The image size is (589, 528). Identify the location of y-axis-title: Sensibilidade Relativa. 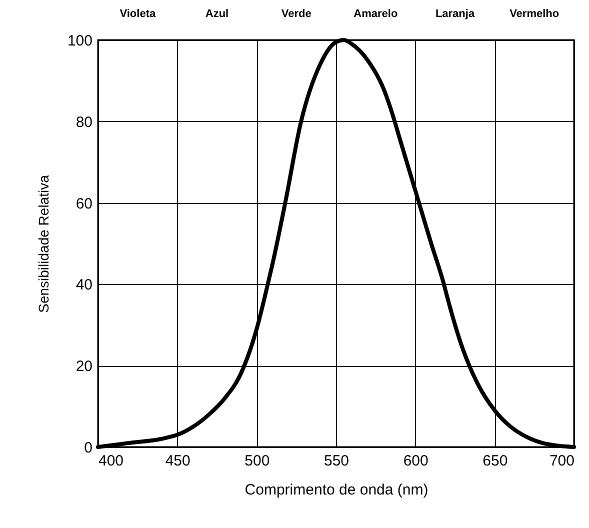
(43, 243).